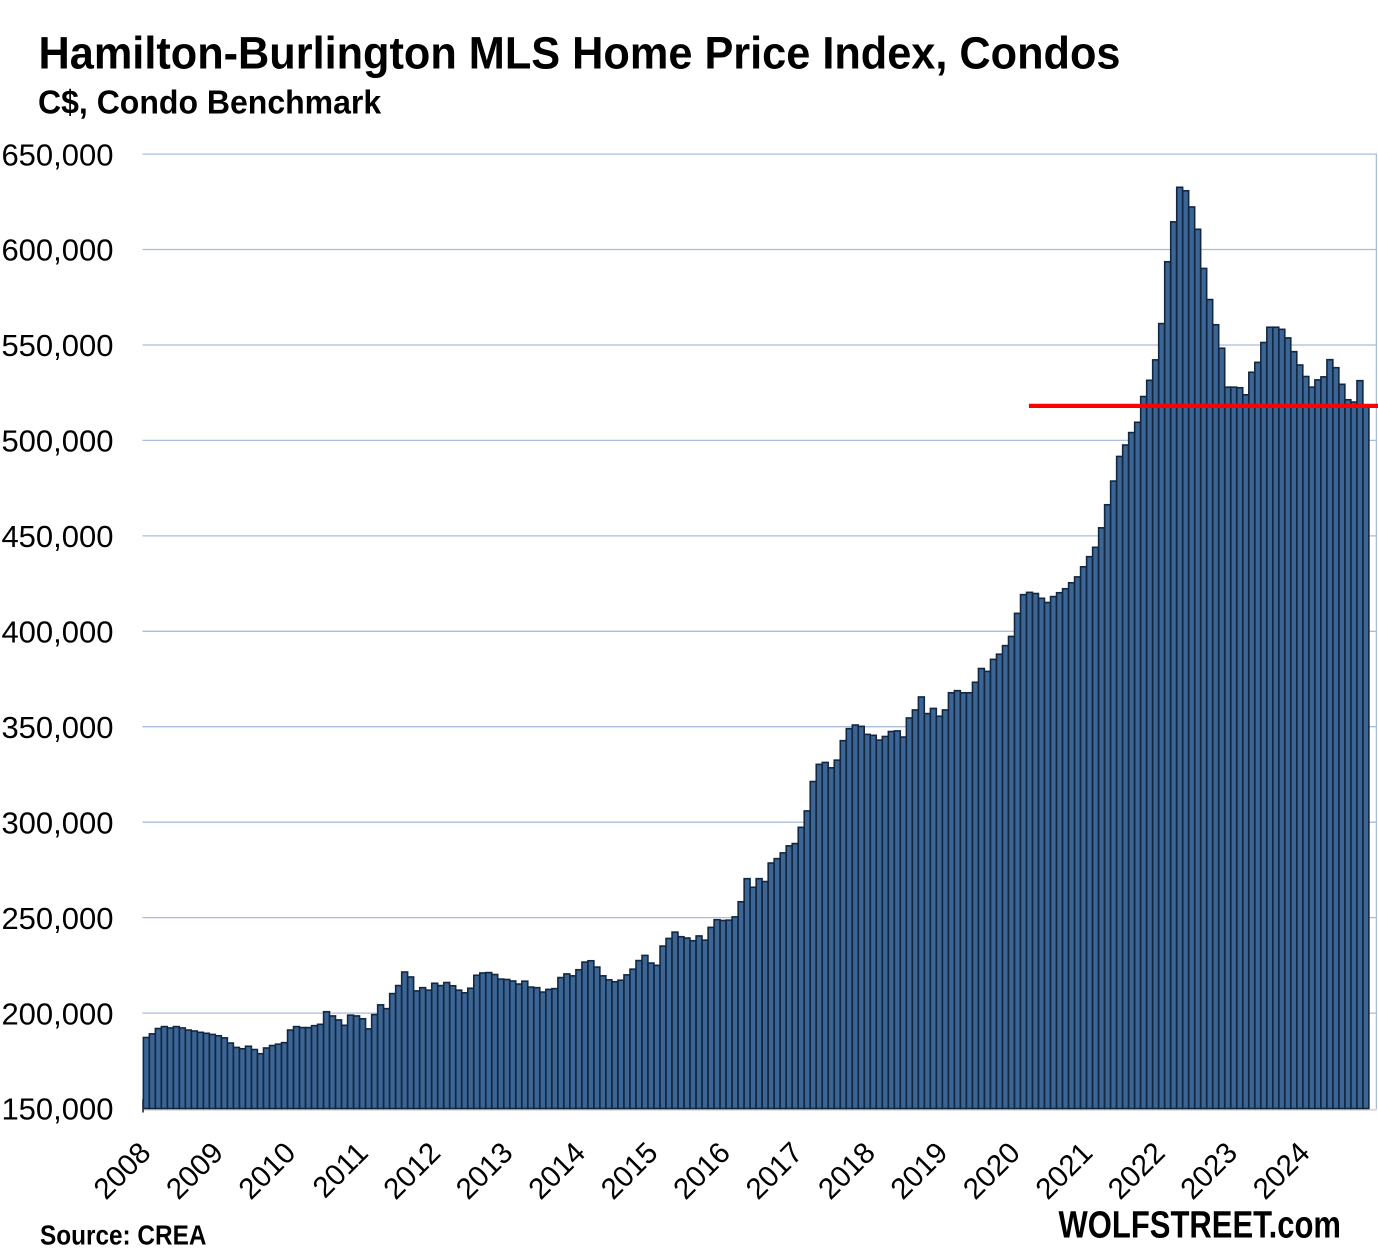  I want to click on svg-text: 150,000, so click(57, 1109).